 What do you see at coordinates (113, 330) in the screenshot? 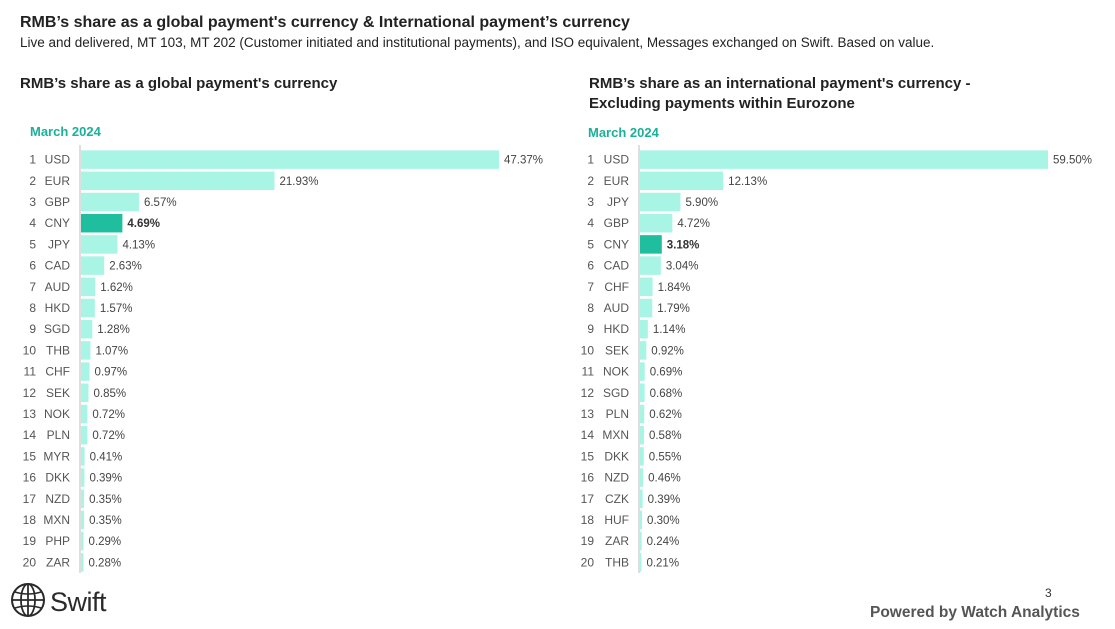
I see `value-label: 1.28%` at bounding box center [113, 330].